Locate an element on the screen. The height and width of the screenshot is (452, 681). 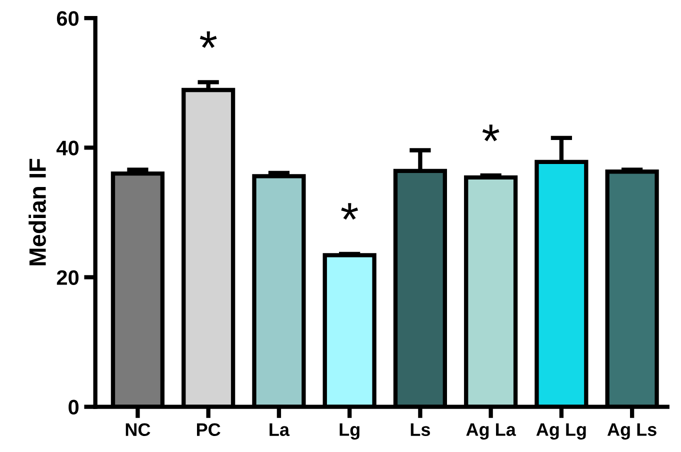
y-tick-label: 40 is located at coordinates (67, 148).